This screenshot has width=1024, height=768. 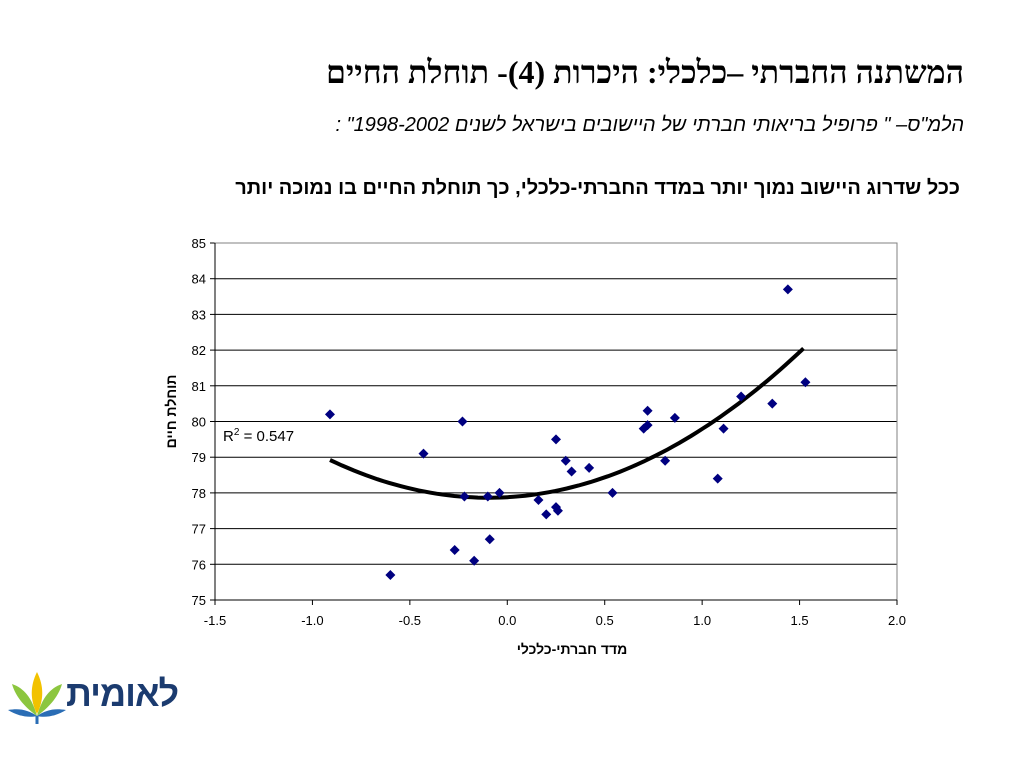 What do you see at coordinates (572, 649) in the screenshot?
I see `x-axis-title: מדד חברתי-כלכלי` at bounding box center [572, 649].